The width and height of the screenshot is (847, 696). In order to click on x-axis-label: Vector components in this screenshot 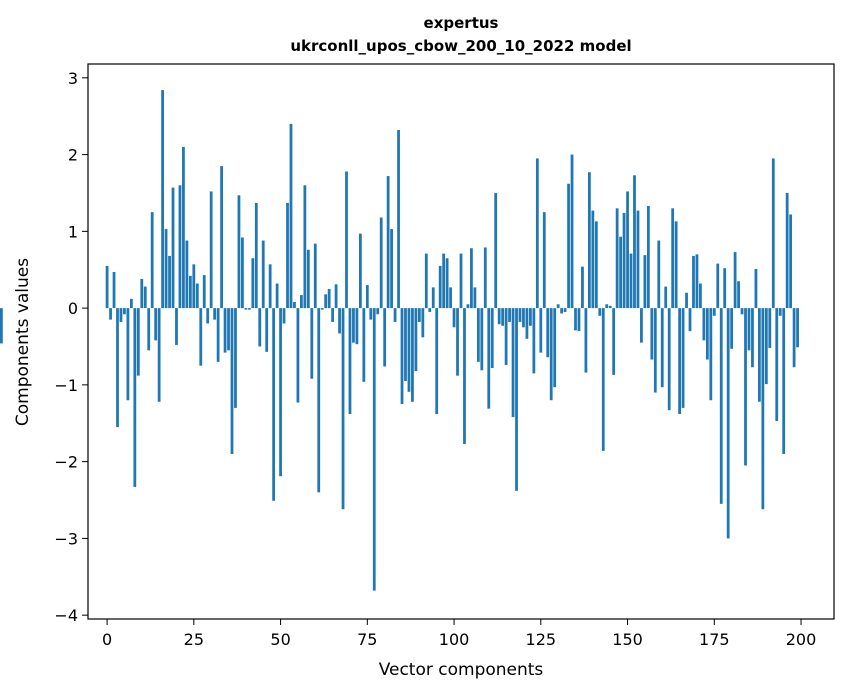, I will do `click(461, 670)`.